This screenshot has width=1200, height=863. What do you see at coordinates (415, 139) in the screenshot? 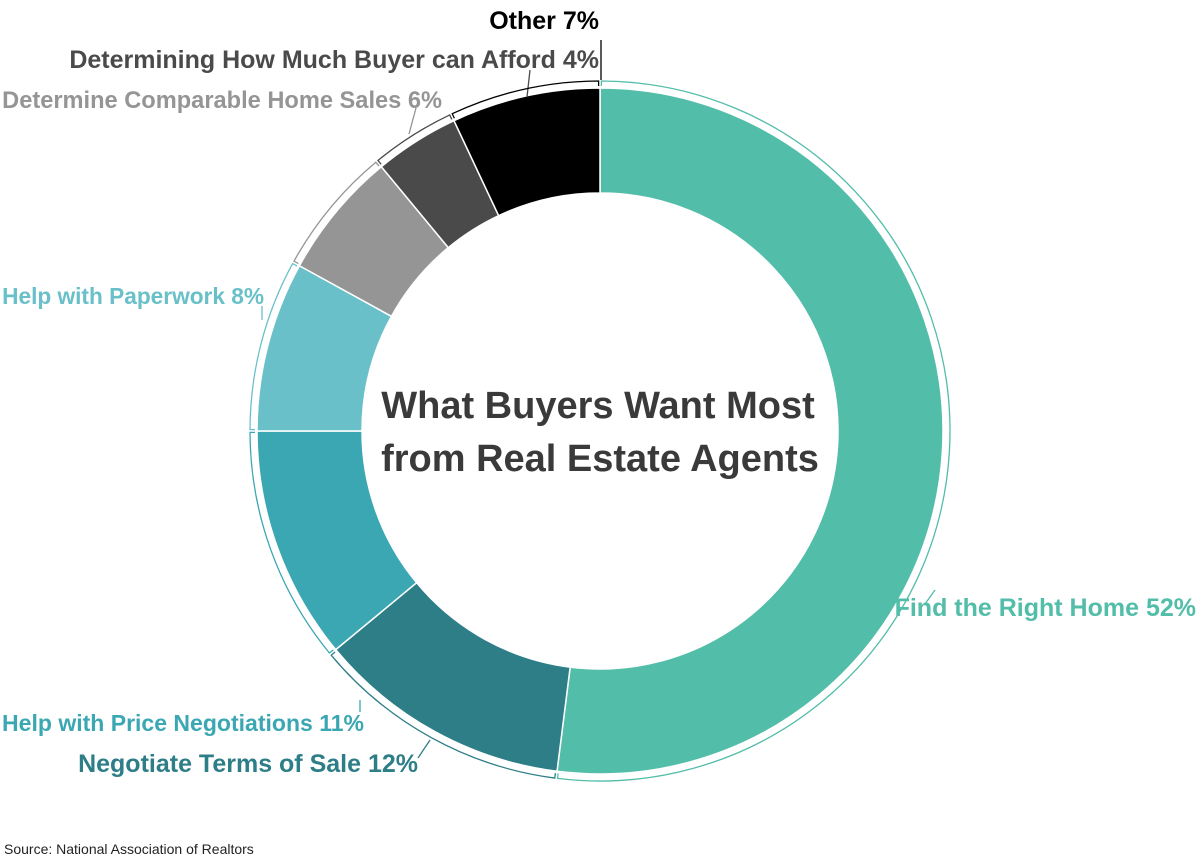
I see `bracket-determining-how-much-buyer-can-afford` at bounding box center [415, 139].